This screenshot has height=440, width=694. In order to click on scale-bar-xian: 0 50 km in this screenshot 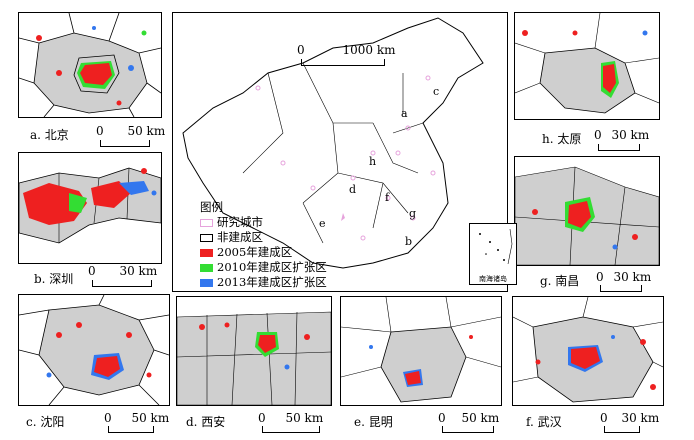, I will do `click(291, 418)`.